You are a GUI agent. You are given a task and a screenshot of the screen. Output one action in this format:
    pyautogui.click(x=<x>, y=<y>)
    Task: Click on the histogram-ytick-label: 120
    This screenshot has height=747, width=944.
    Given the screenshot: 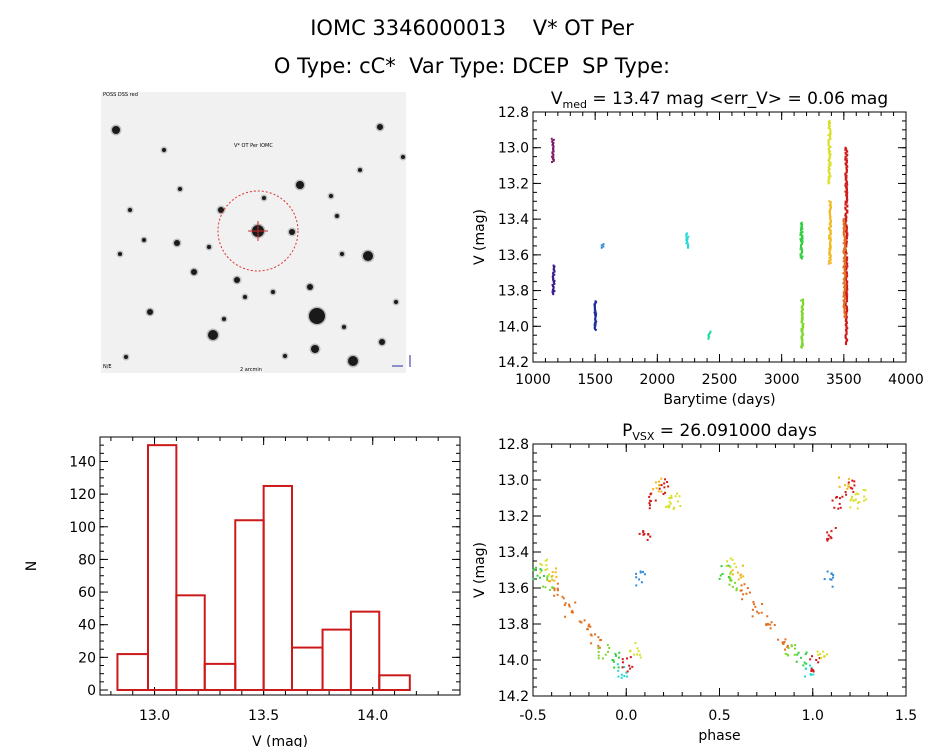 What is the action you would take?
    pyautogui.click(x=82, y=495)
    